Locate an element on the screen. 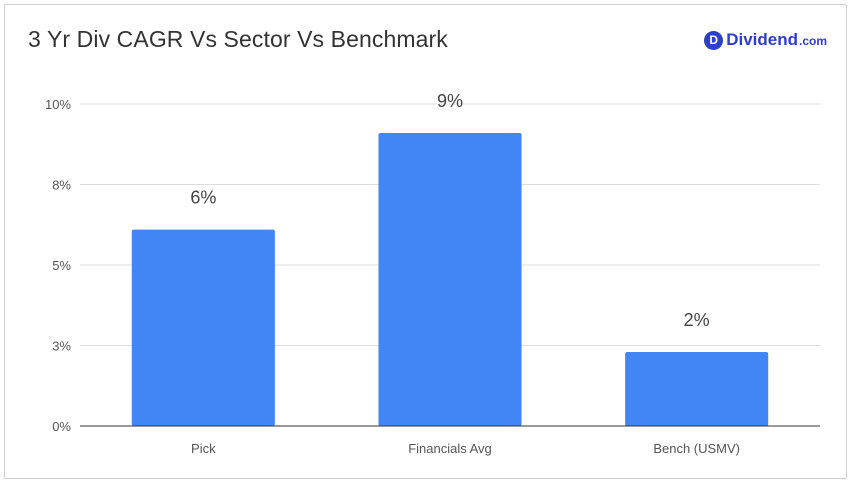 The height and width of the screenshot is (483, 851). brand-suffix: .com is located at coordinates (812, 41).